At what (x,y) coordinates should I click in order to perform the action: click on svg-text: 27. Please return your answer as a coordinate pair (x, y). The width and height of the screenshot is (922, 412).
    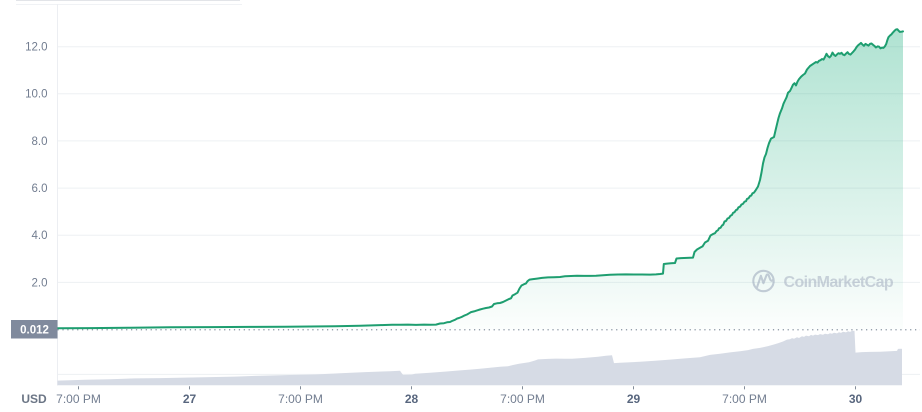
    Looking at the image, I should click on (190, 399).